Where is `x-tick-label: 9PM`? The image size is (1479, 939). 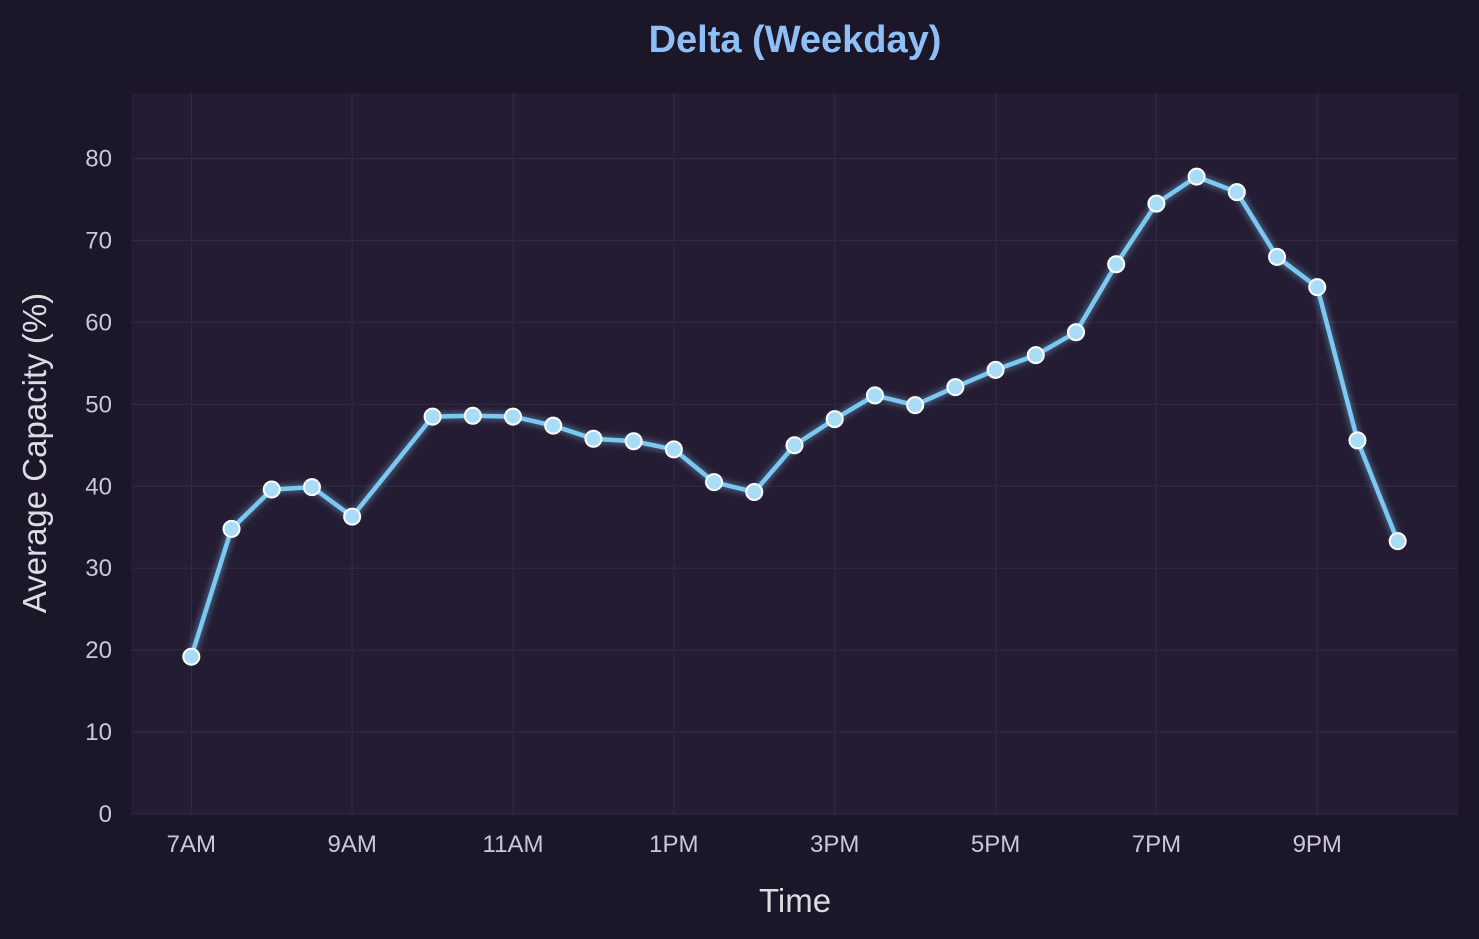 x-tick-label: 9PM is located at coordinates (1317, 844).